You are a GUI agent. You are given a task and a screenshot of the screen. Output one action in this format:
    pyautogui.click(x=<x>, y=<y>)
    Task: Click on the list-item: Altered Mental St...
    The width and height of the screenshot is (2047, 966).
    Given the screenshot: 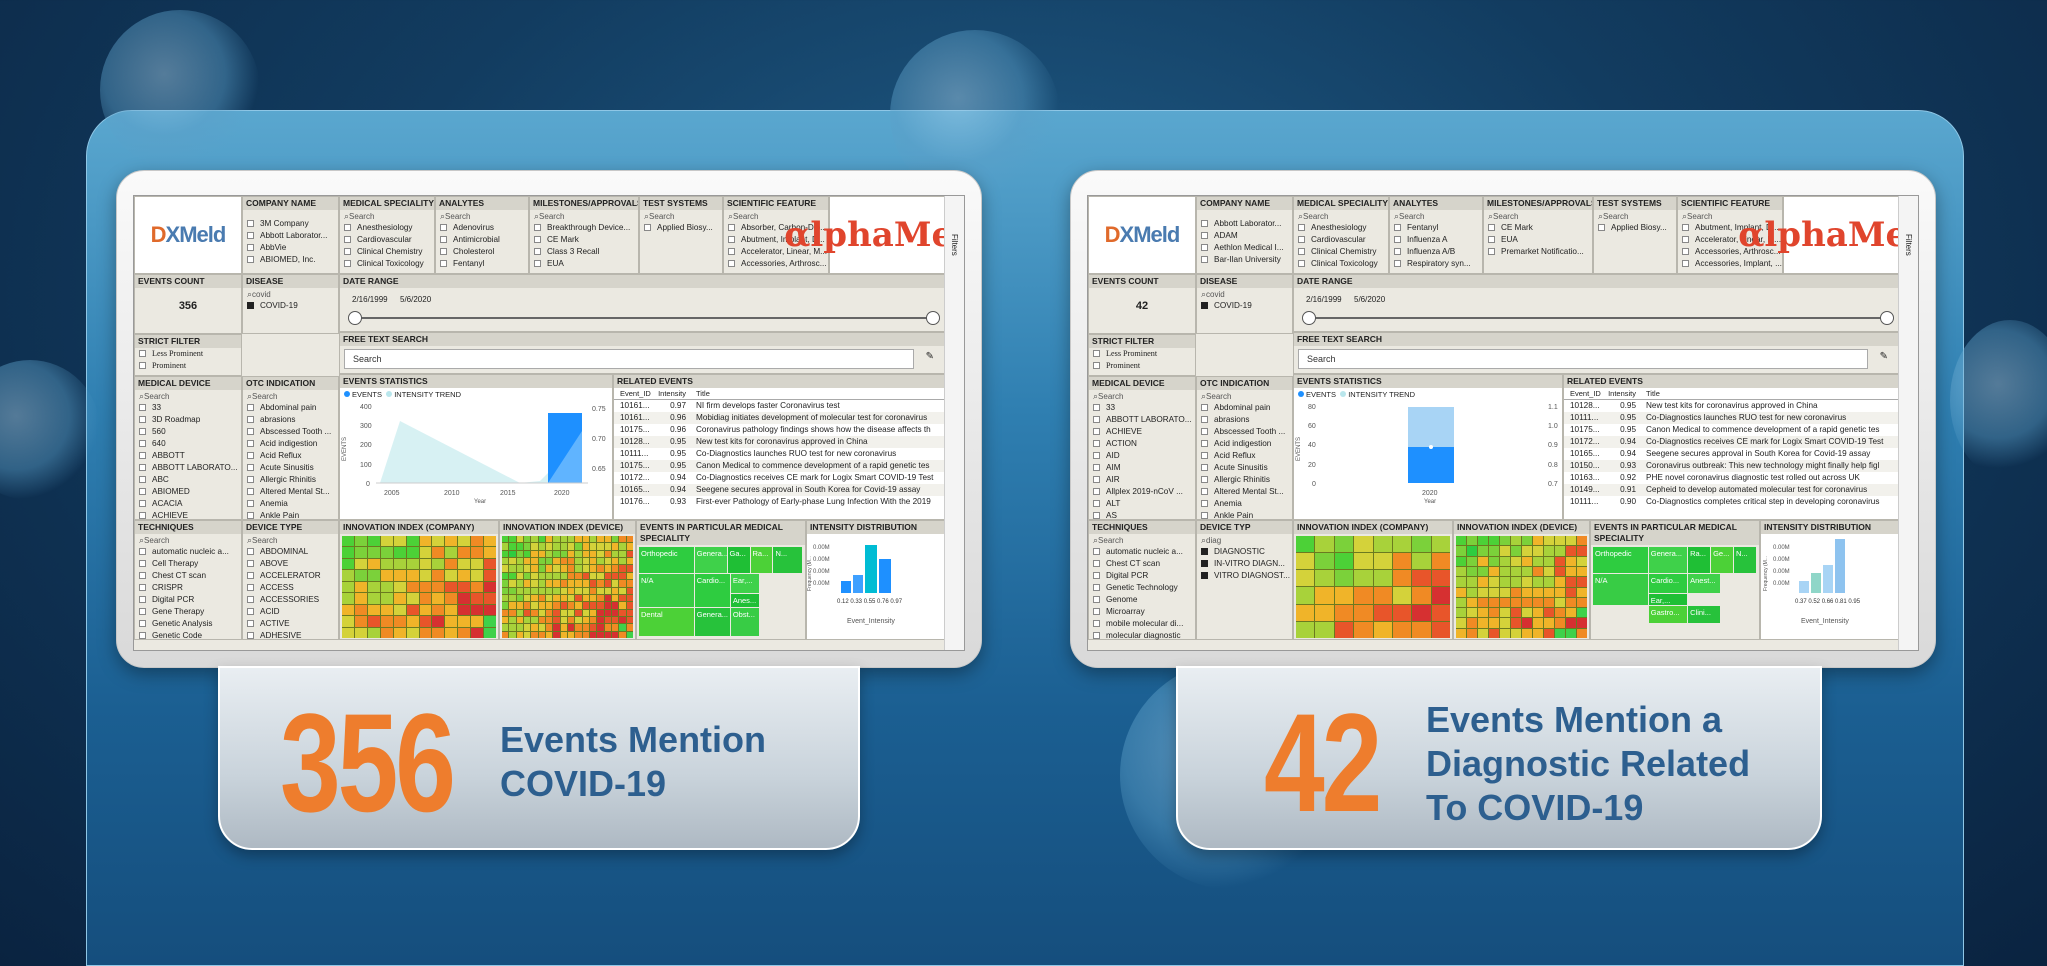 What is the action you would take?
    pyautogui.click(x=1244, y=492)
    